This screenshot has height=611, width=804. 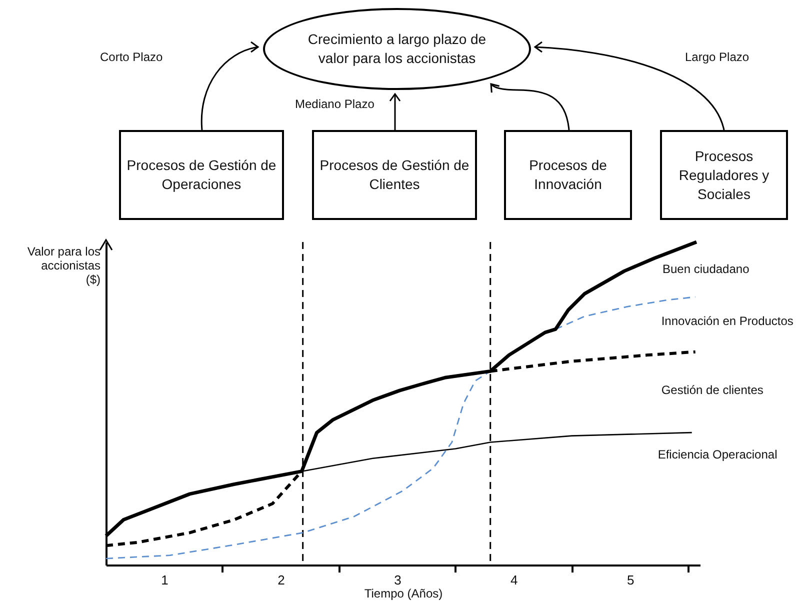 What do you see at coordinates (630, 580) in the screenshot?
I see `x-tick-label: 5` at bounding box center [630, 580].